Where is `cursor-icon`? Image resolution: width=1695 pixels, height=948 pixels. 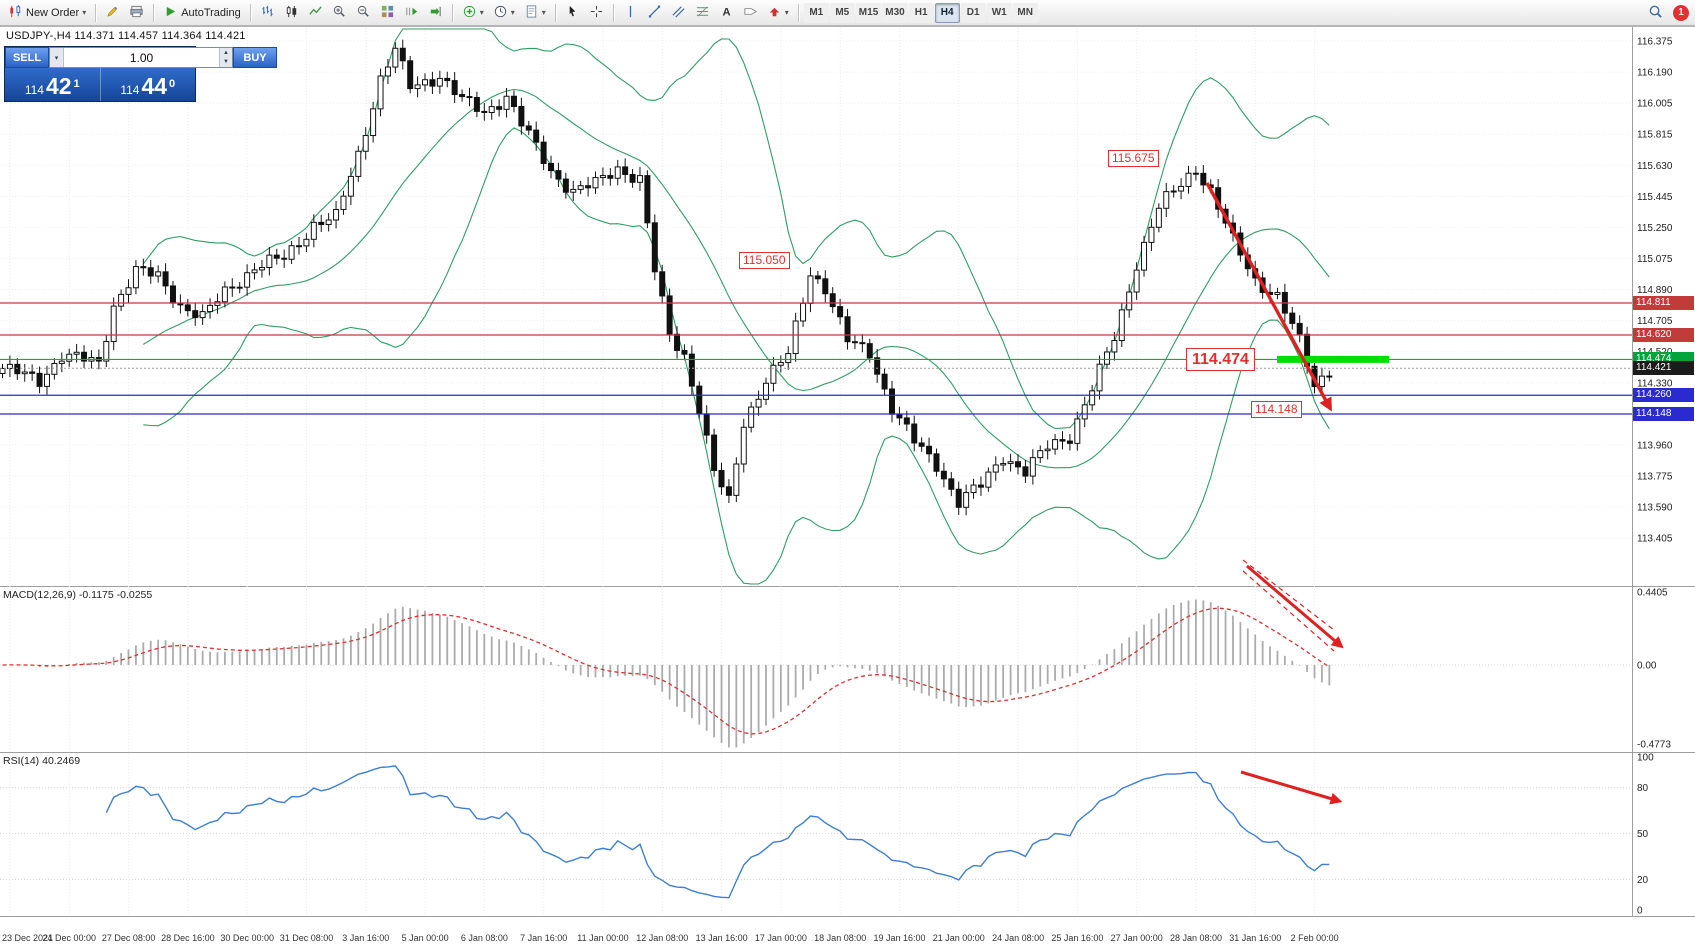 cursor-icon is located at coordinates (572, 13).